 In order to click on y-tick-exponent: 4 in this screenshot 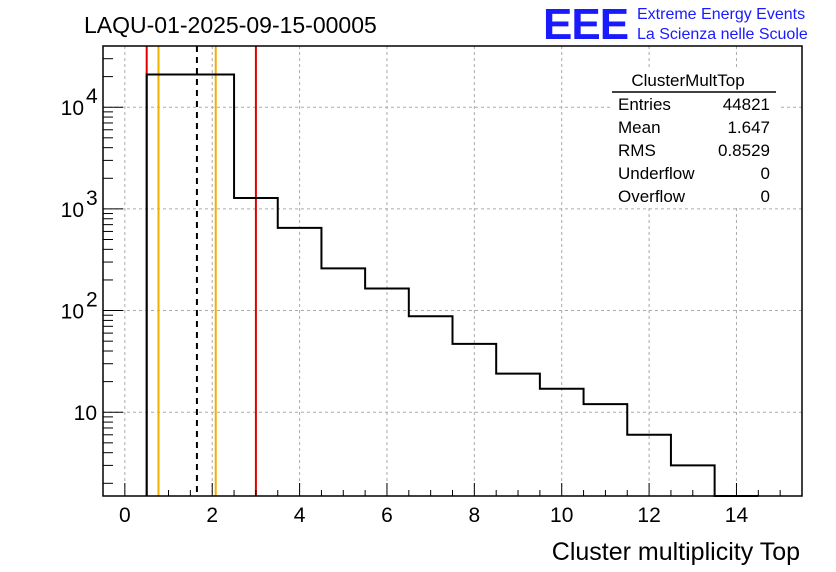, I will do `click(92, 96)`.